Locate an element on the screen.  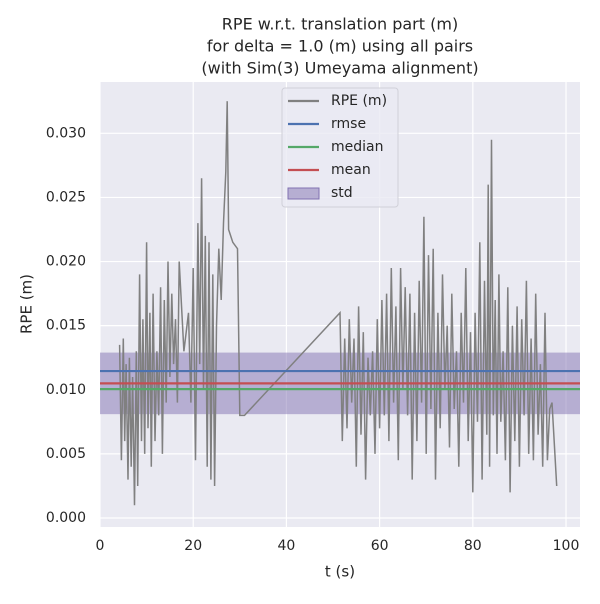
legend-label: median is located at coordinates (357, 147).